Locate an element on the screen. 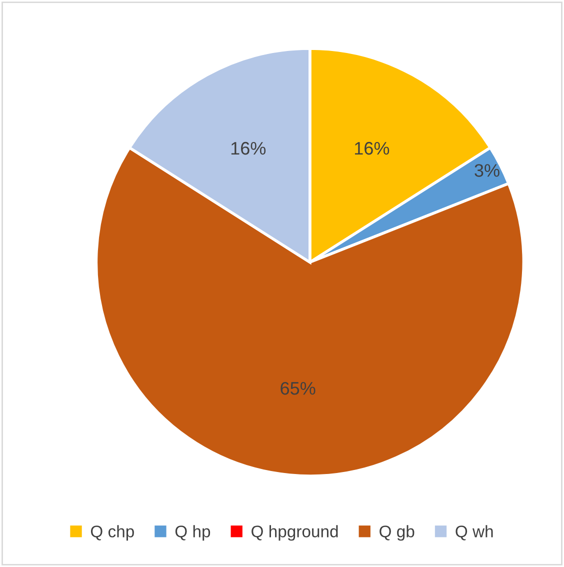 This screenshot has width=564, height=567. legend-label: Q hp is located at coordinates (192, 533).